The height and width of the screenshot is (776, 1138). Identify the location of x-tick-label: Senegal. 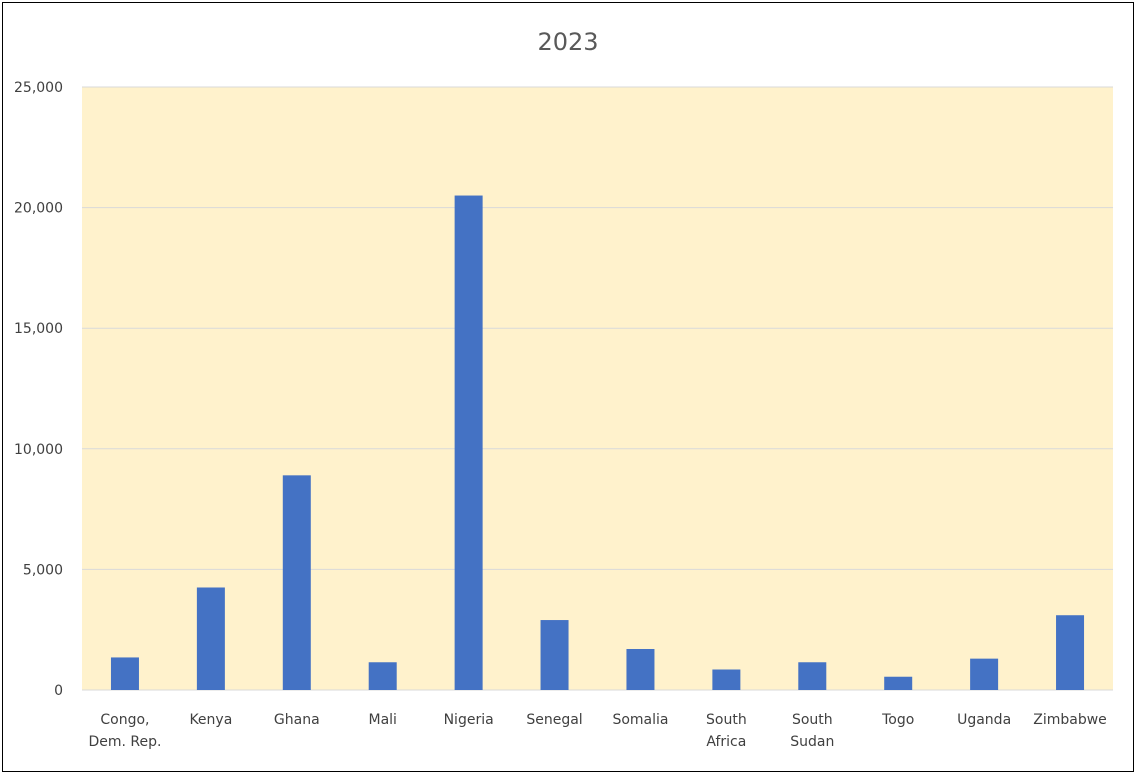
(554, 720).